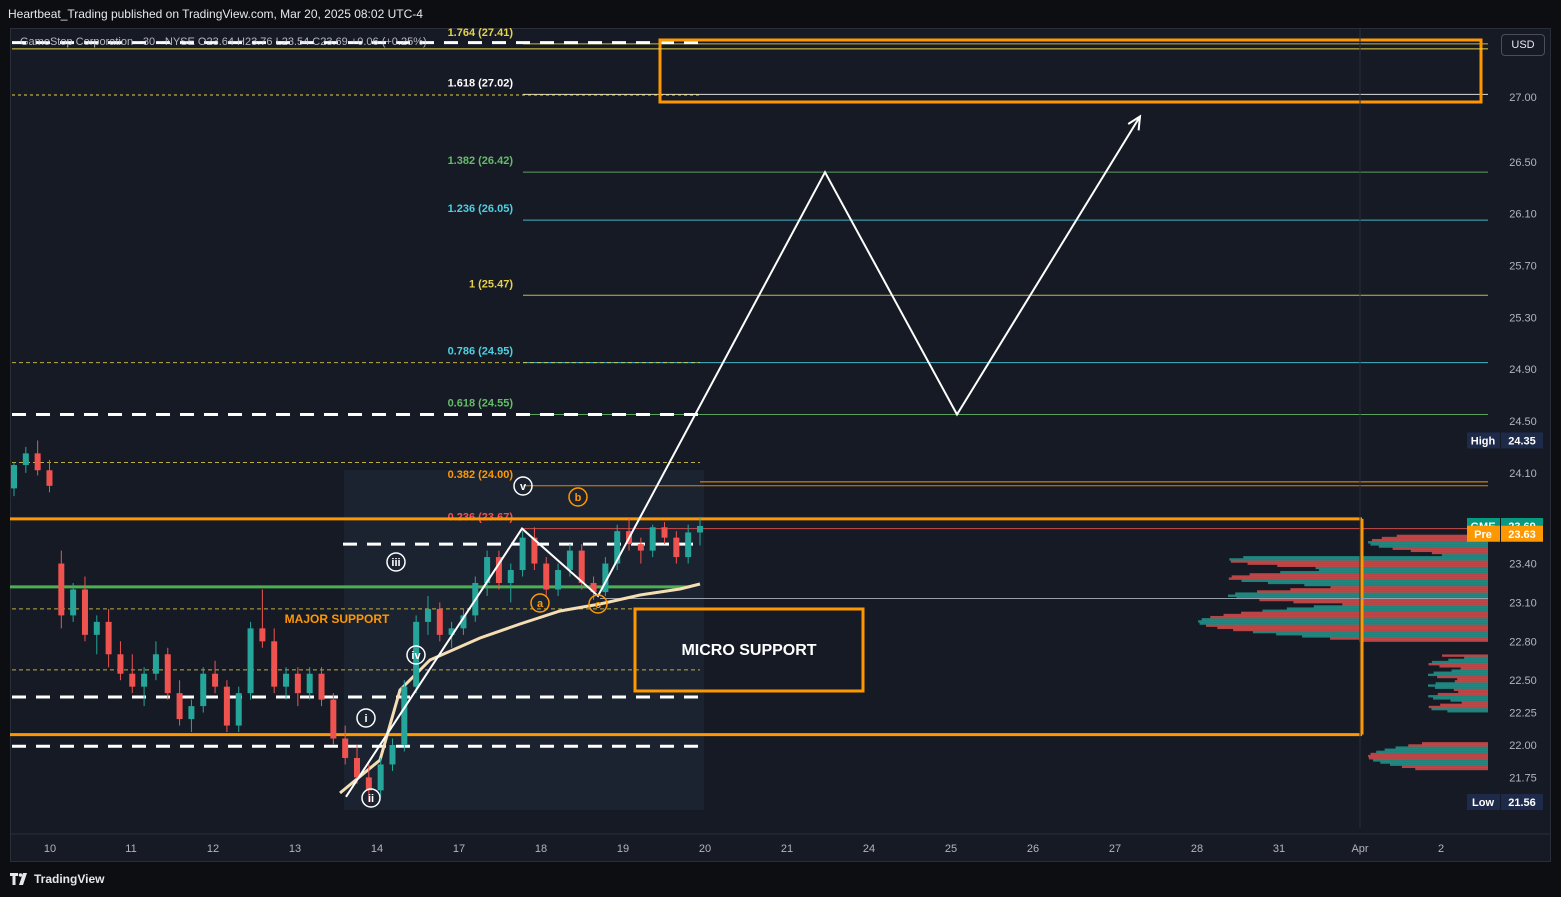 The image size is (1561, 897). Describe the element at coordinates (1523, 474) in the screenshot. I see `y-axis-tick-label: 24.10` at that location.